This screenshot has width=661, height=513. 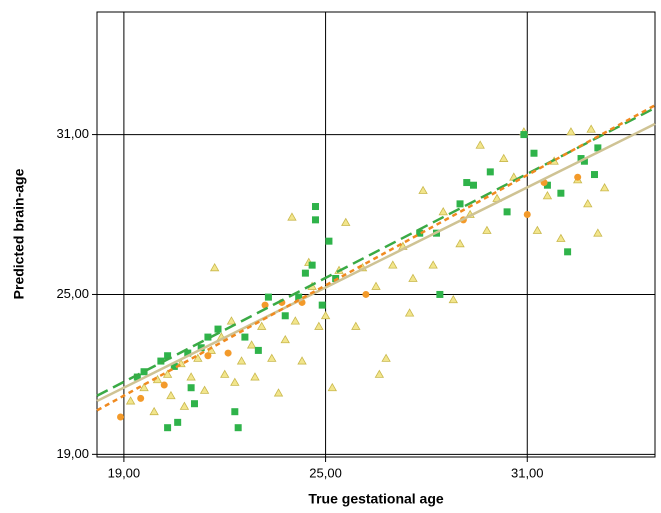 I want to click on y-axis-label: Predicted brain-age, so click(x=19, y=233).